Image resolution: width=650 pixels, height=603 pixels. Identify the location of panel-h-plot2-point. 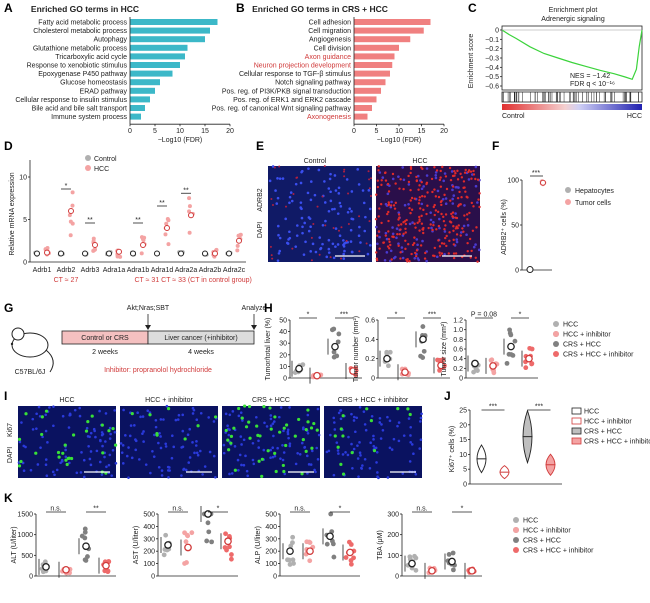
(388, 366).